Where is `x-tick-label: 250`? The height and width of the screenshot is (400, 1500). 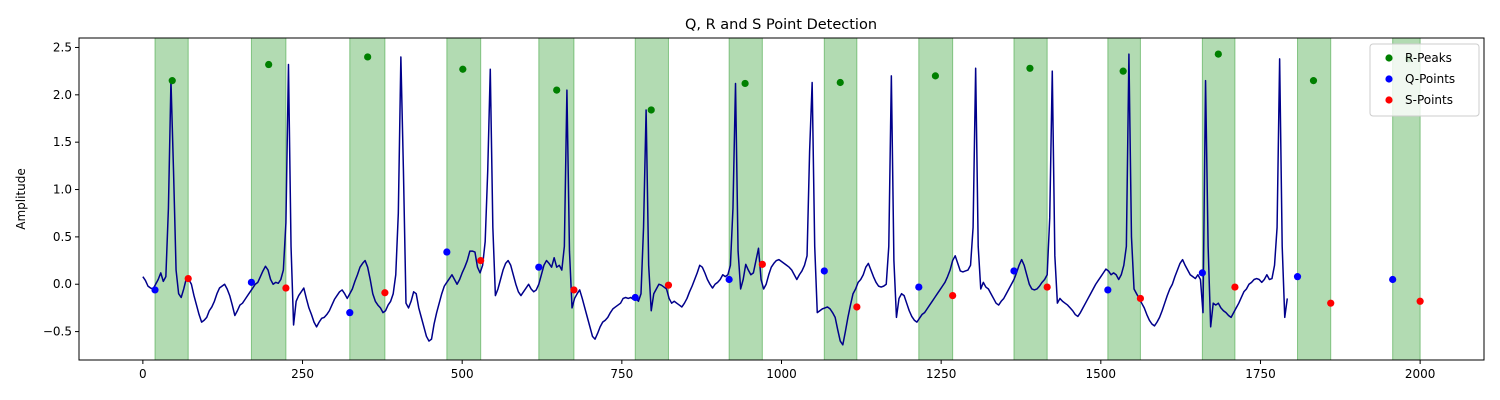 x-tick-label: 250 is located at coordinates (302, 374).